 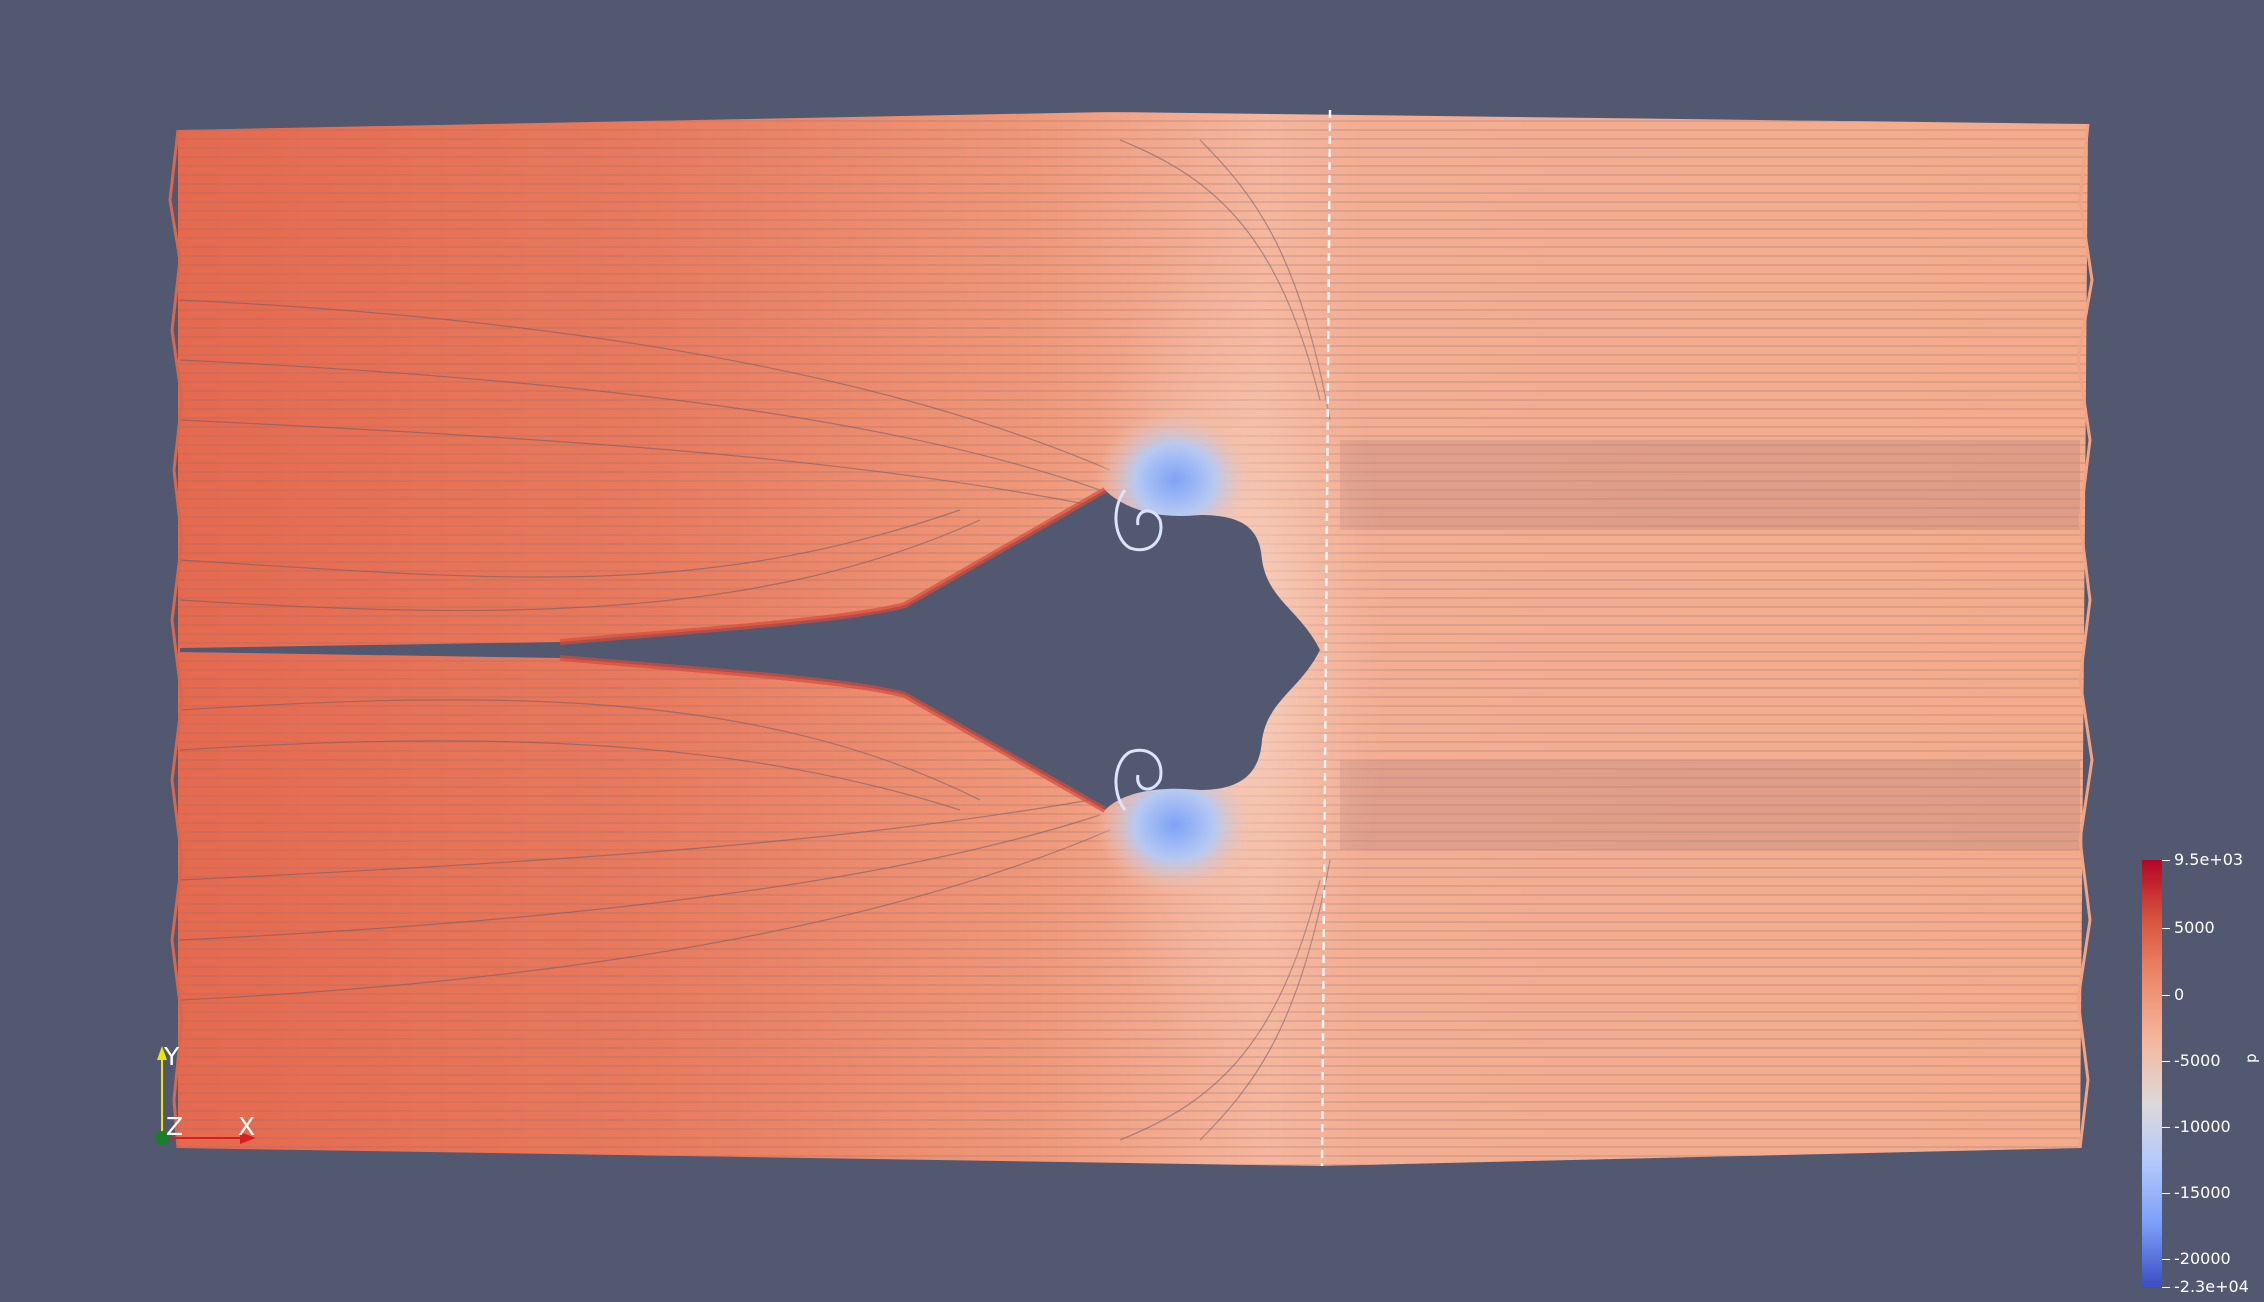 I want to click on color-legend-bar, so click(x=2152, y=1074).